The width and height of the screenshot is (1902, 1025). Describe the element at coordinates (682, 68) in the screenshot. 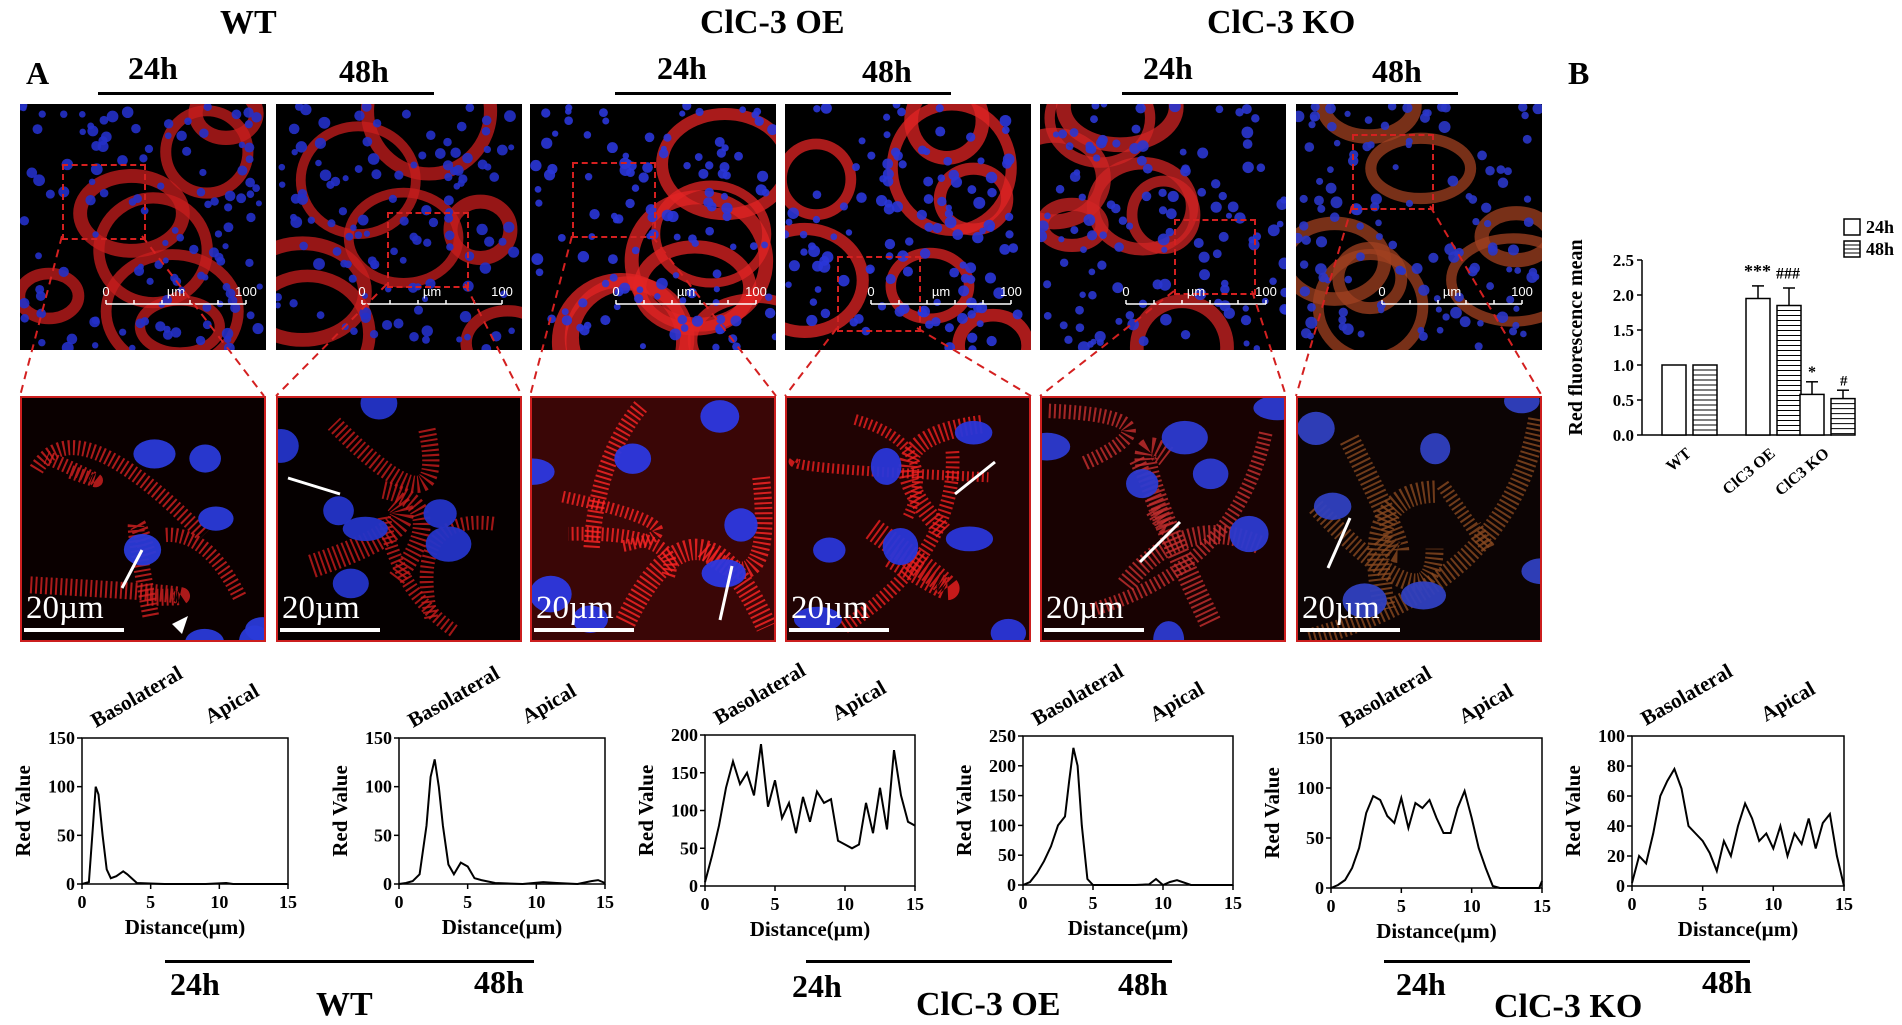

I see `time-label-oe-24h: 24h` at that location.